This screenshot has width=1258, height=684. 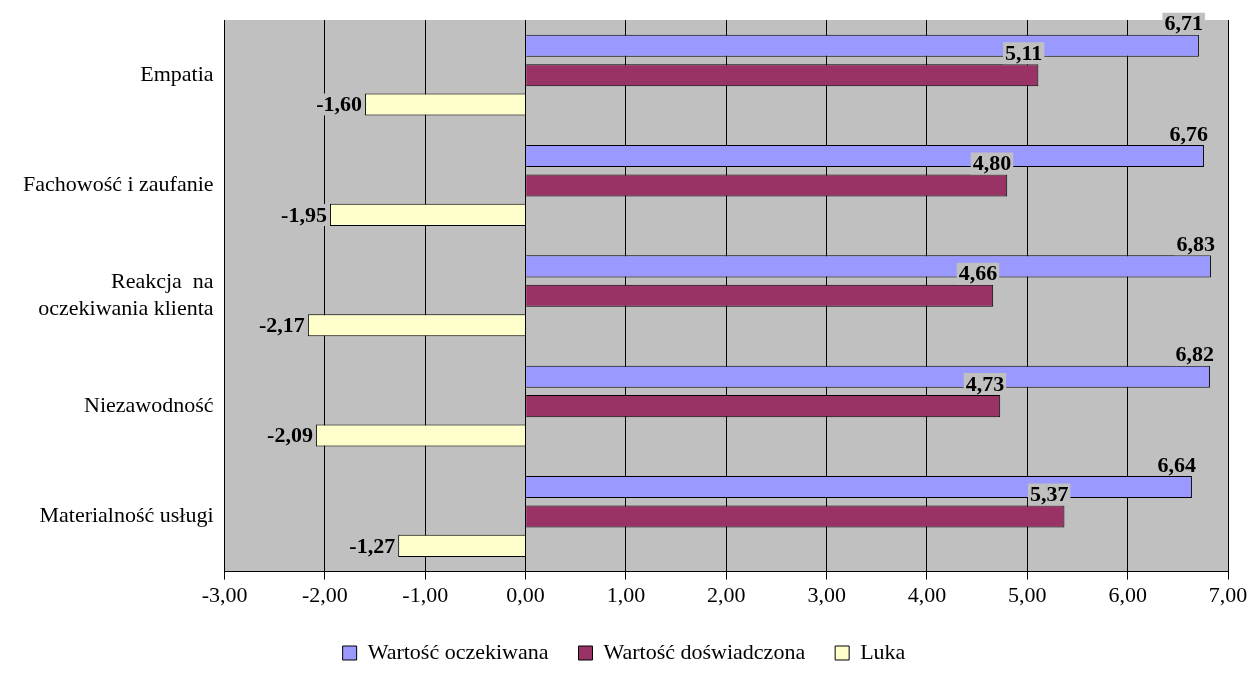 What do you see at coordinates (704, 651) in the screenshot?
I see `legend-label: Wartość doświadczona` at bounding box center [704, 651].